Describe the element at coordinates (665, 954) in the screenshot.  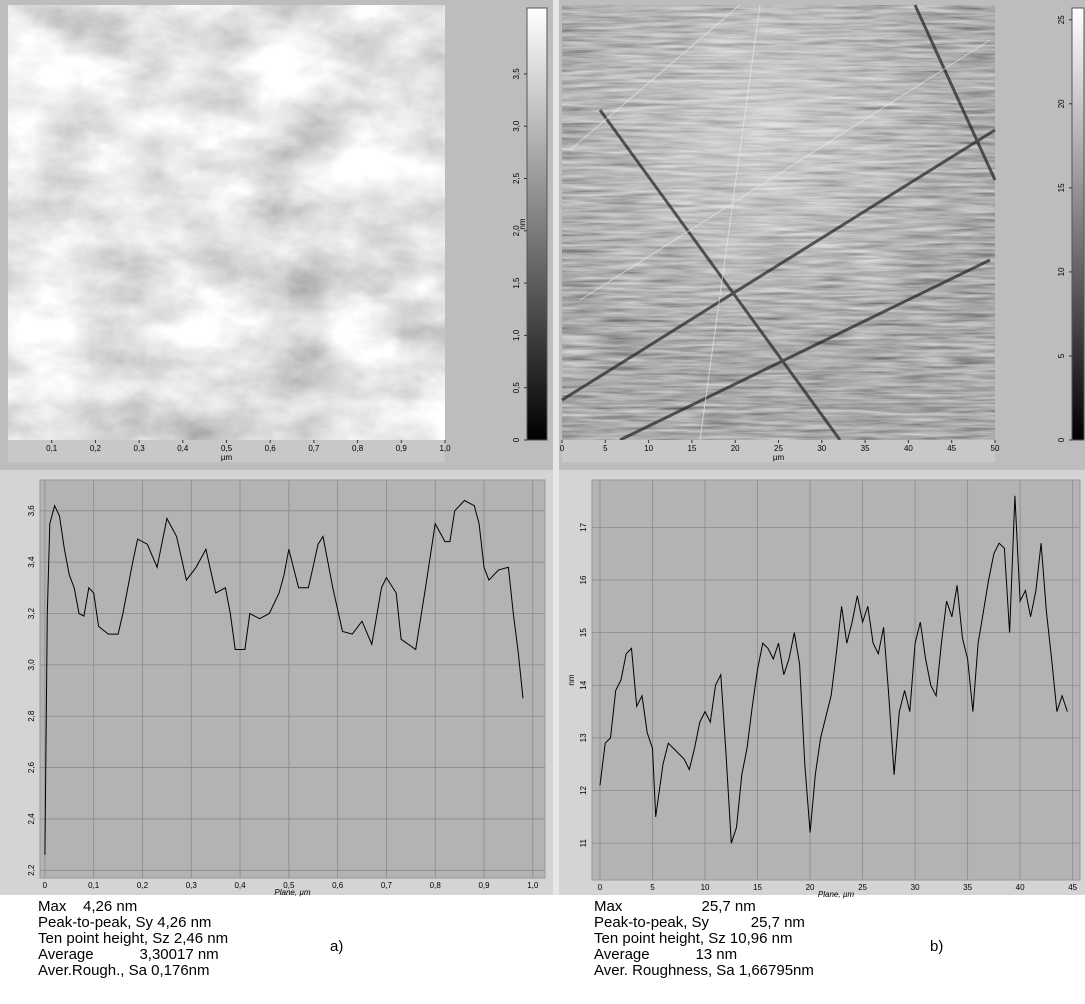
I see `stat-line: Average 13 nm` at that location.